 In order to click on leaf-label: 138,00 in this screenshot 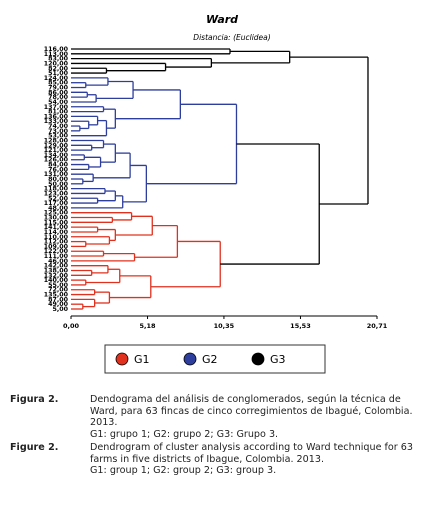, I will do `click(56, 270)`.